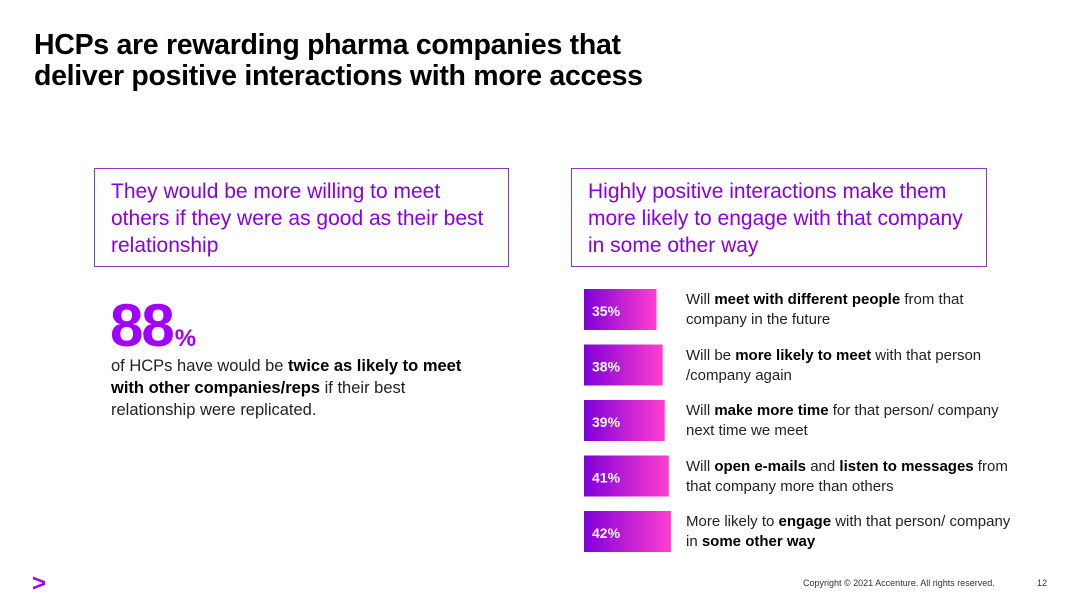 Image resolution: width=1080 pixels, height=608 pixels. I want to click on bar-value-label: 35%, so click(606, 311).